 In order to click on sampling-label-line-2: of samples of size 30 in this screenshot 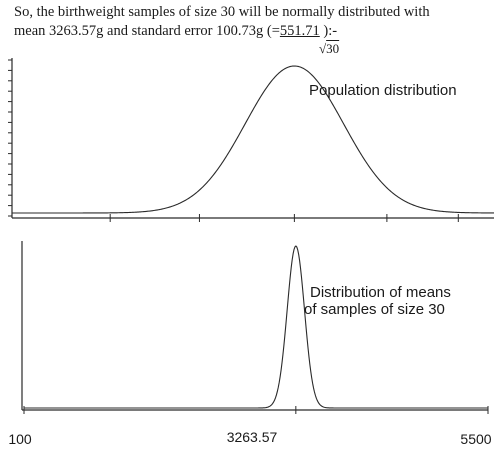, I will do `click(374, 309)`.